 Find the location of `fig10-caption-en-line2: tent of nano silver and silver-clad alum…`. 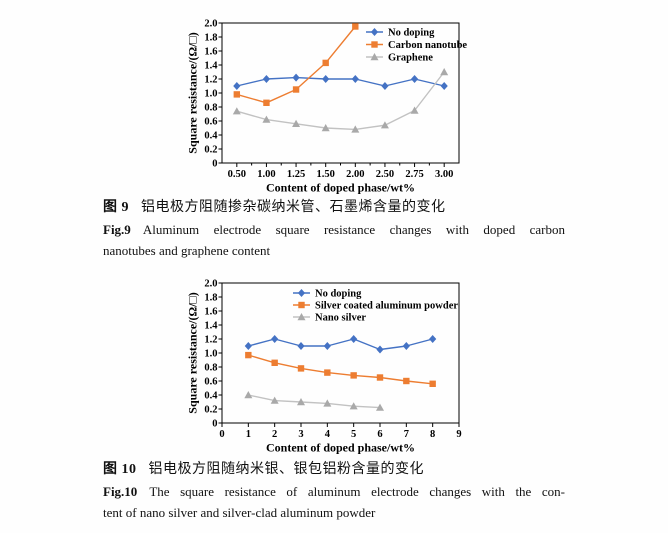

fig10-caption-en-line2: tent of nano silver and silver-clad alum… is located at coordinates (334, 513).